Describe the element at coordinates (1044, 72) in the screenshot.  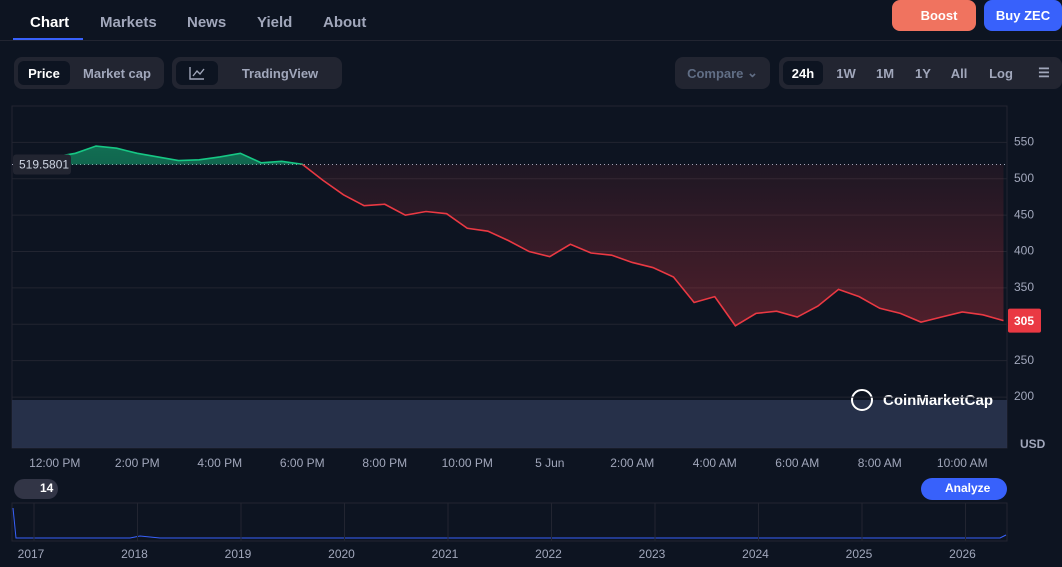
I see `settings: ☰` at that location.